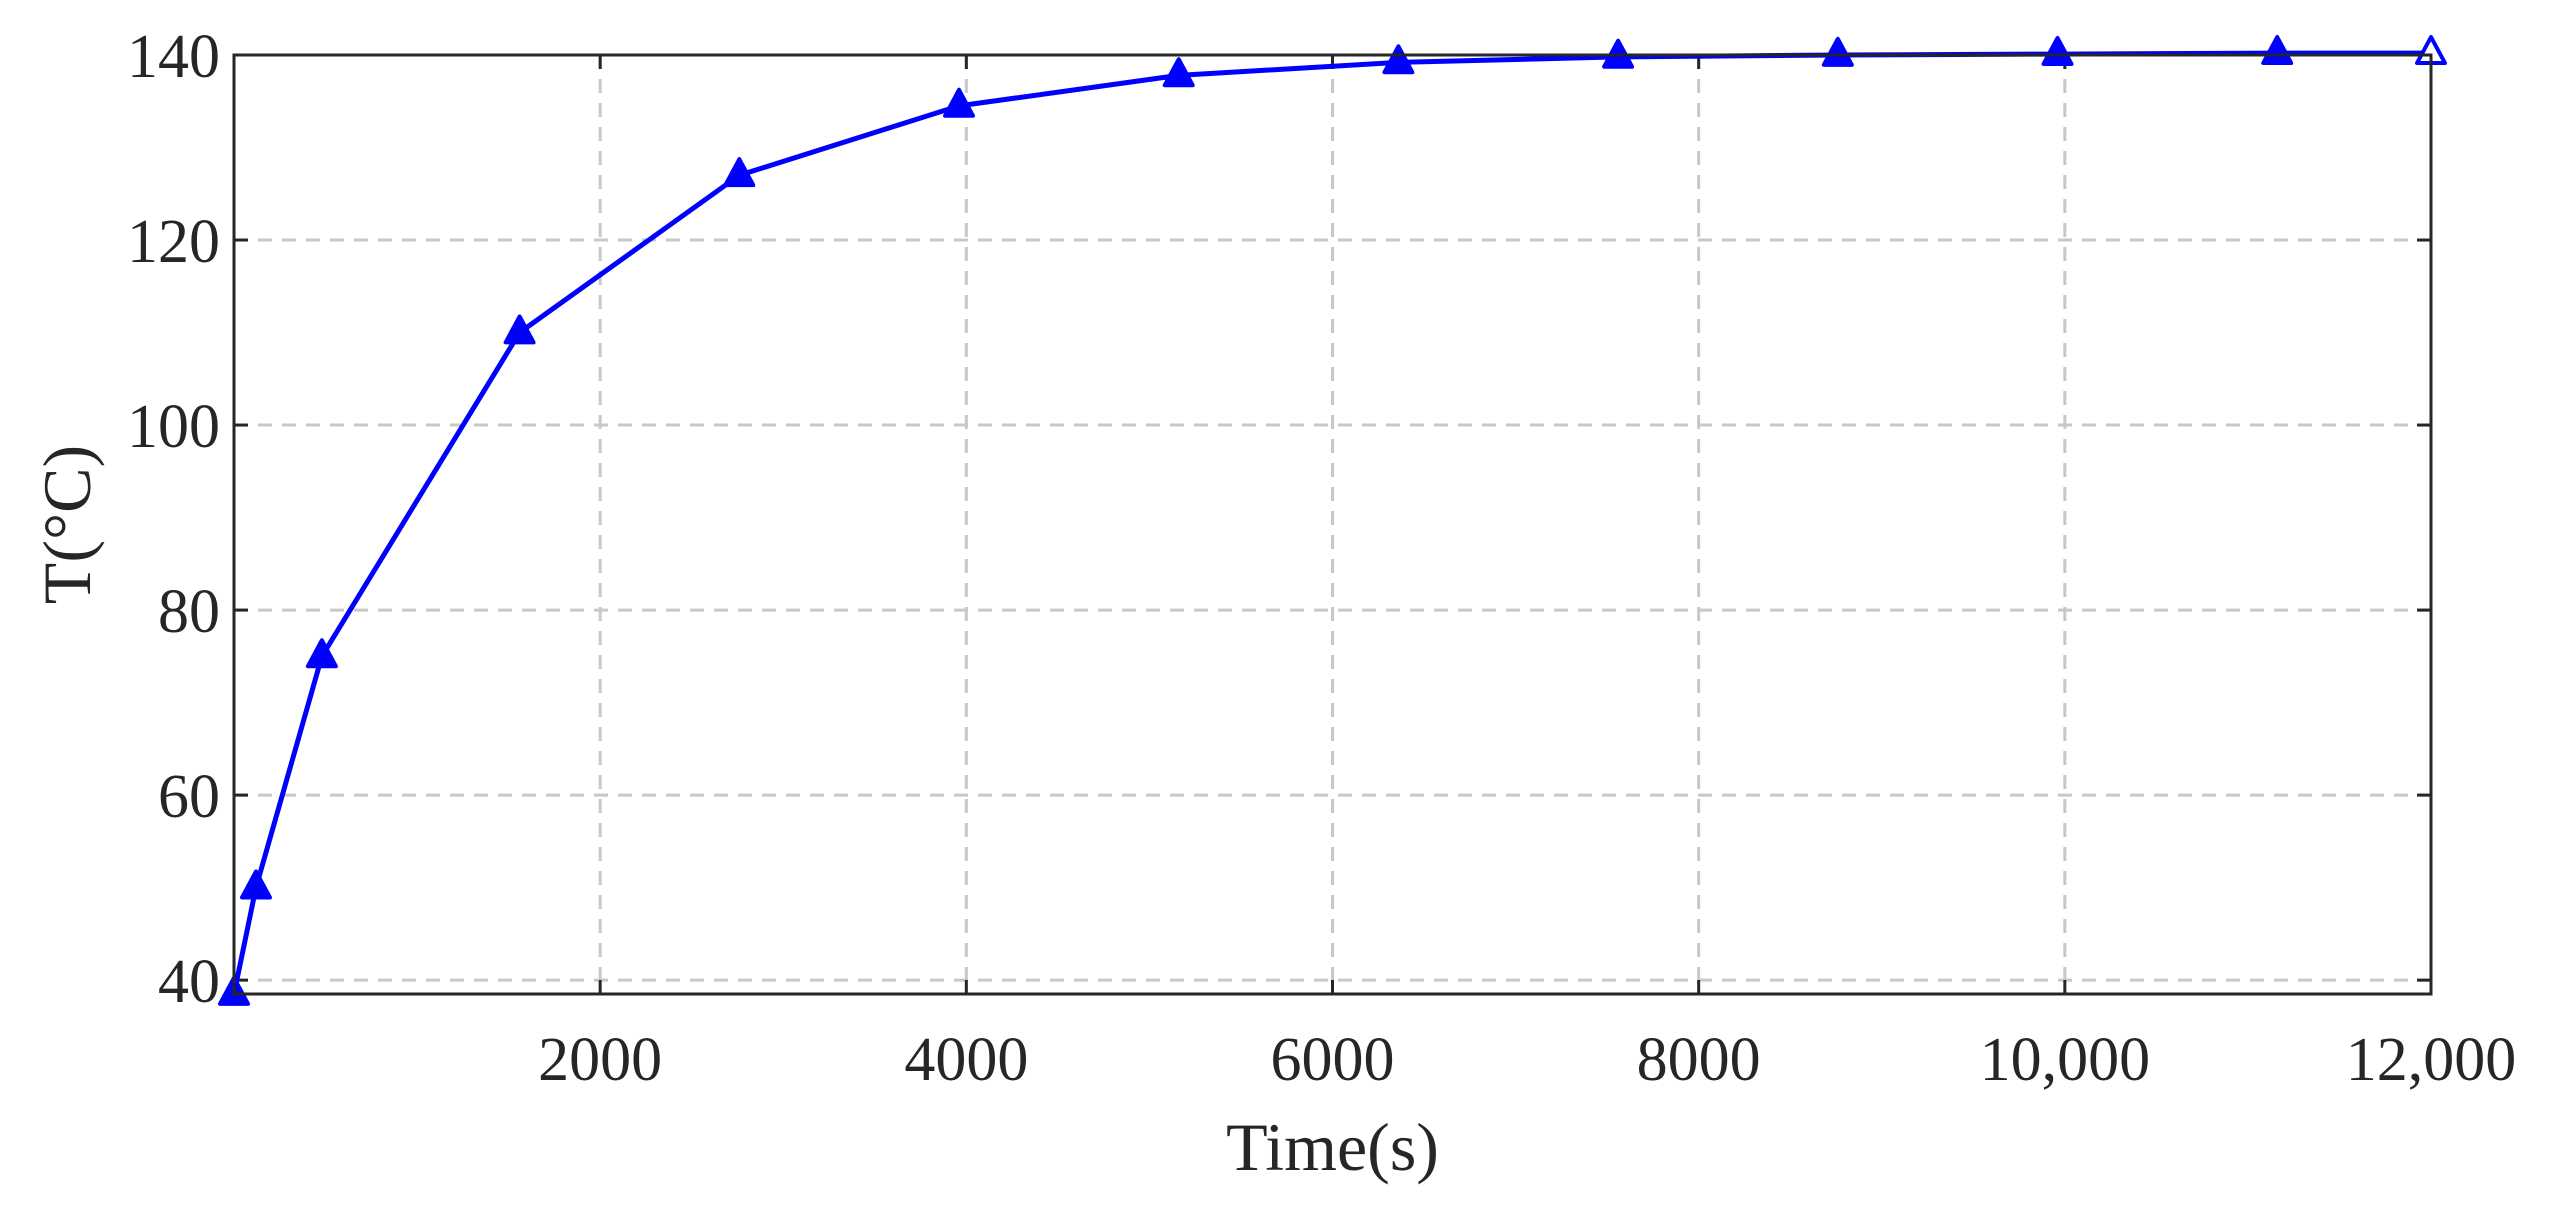 The height and width of the screenshot is (1211, 2564). What do you see at coordinates (173, 242) in the screenshot?
I see `y-tick-label: 120` at bounding box center [173, 242].